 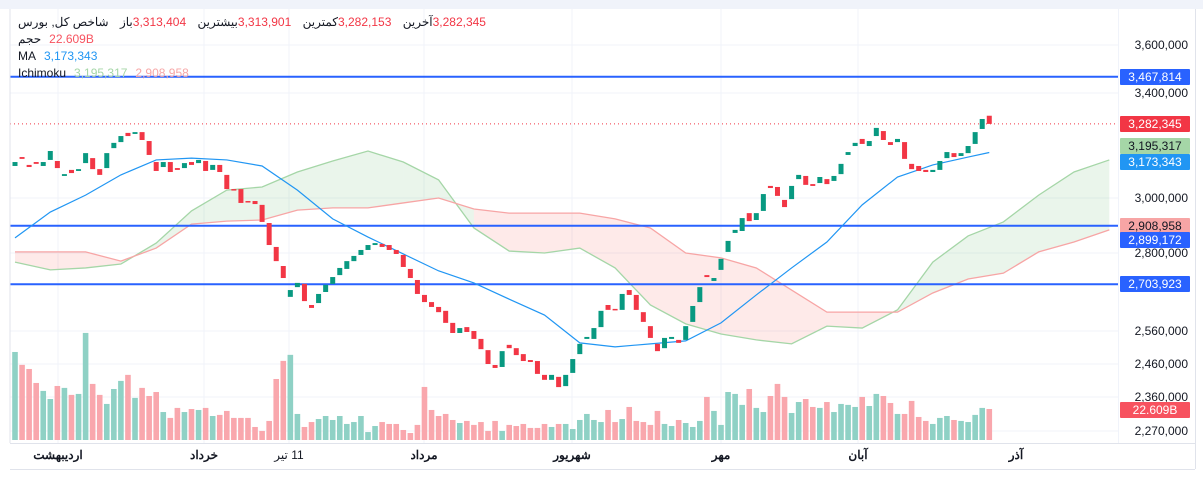 I want to click on level-tag: 3,467,814, so click(x=1155, y=76).